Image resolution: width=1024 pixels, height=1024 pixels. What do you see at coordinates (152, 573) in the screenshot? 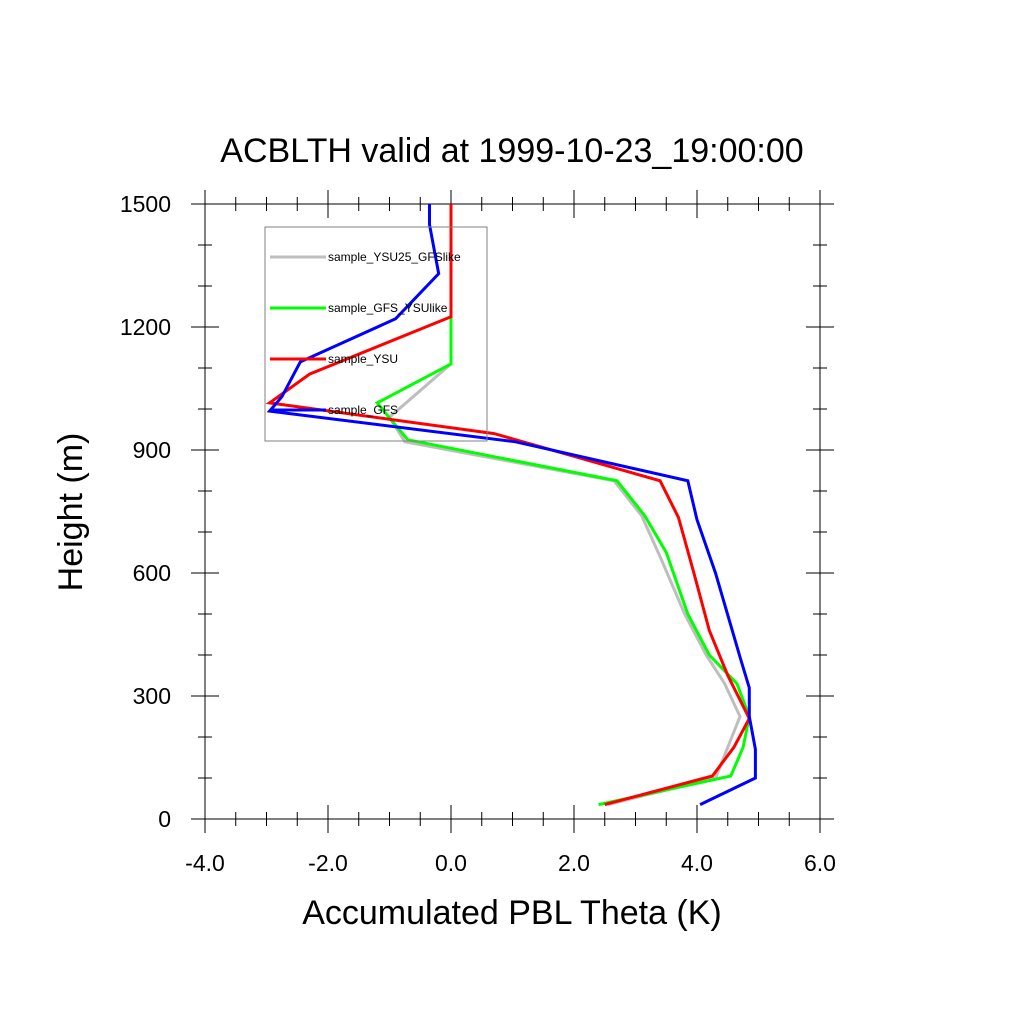
I see `y-tick-label: 600` at bounding box center [152, 573].